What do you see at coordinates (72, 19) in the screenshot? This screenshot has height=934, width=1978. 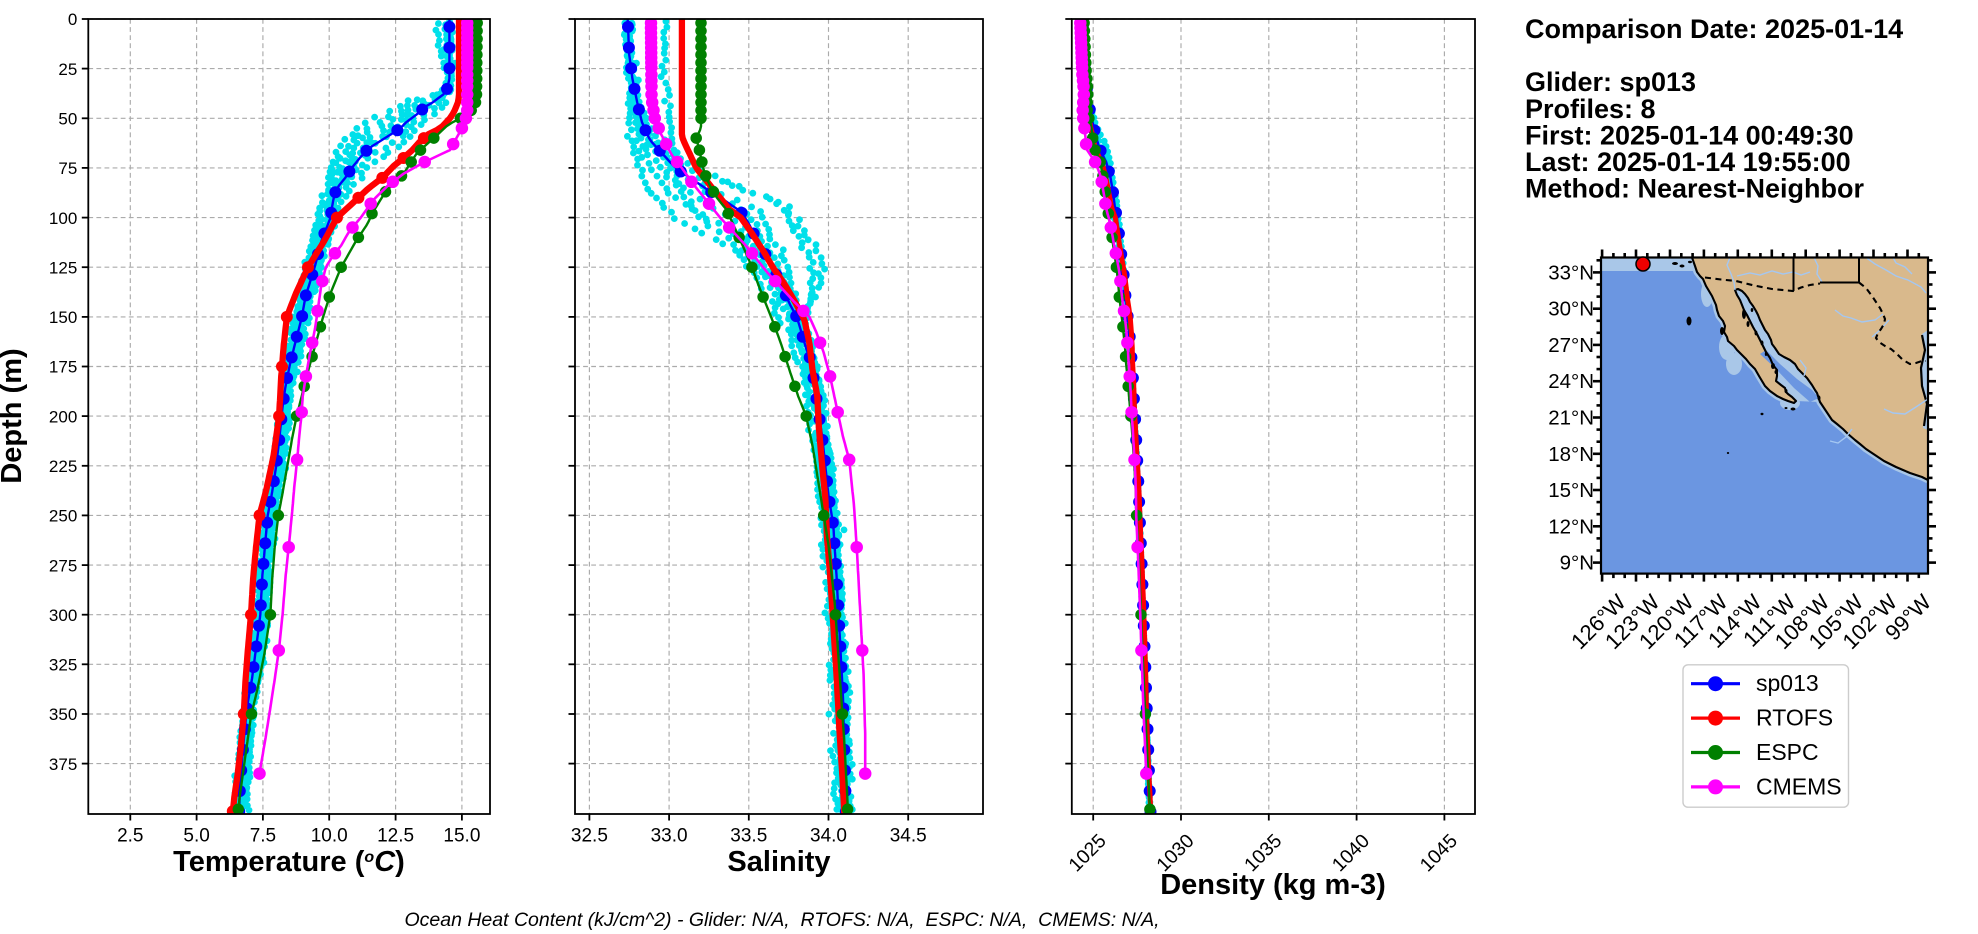 I see `svg-text: 0` at bounding box center [72, 19].